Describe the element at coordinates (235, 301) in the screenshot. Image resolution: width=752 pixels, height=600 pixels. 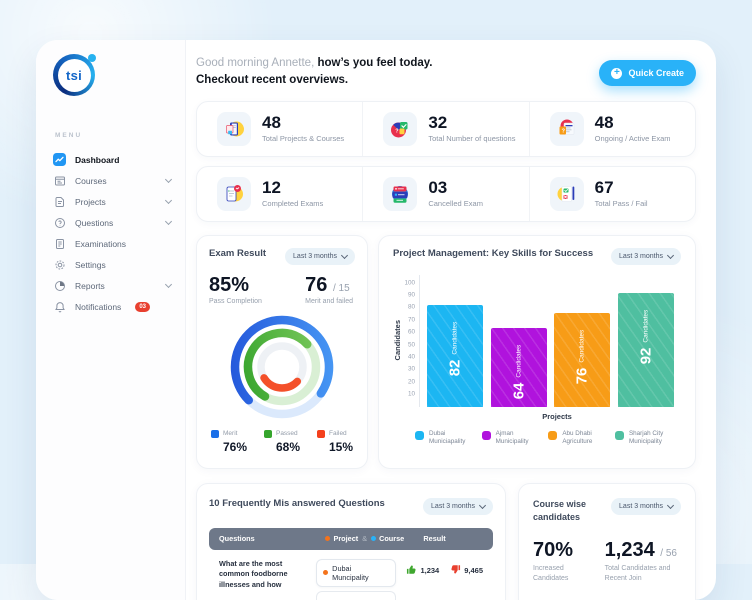
I see `pass-completion-label: Pass Completion` at that location.